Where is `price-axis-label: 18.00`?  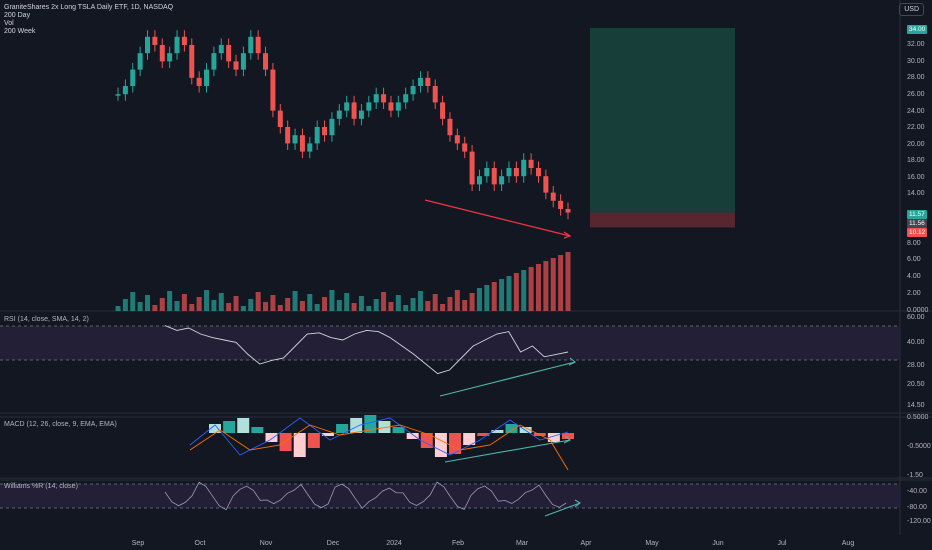 price-axis-label: 18.00 is located at coordinates (916, 160).